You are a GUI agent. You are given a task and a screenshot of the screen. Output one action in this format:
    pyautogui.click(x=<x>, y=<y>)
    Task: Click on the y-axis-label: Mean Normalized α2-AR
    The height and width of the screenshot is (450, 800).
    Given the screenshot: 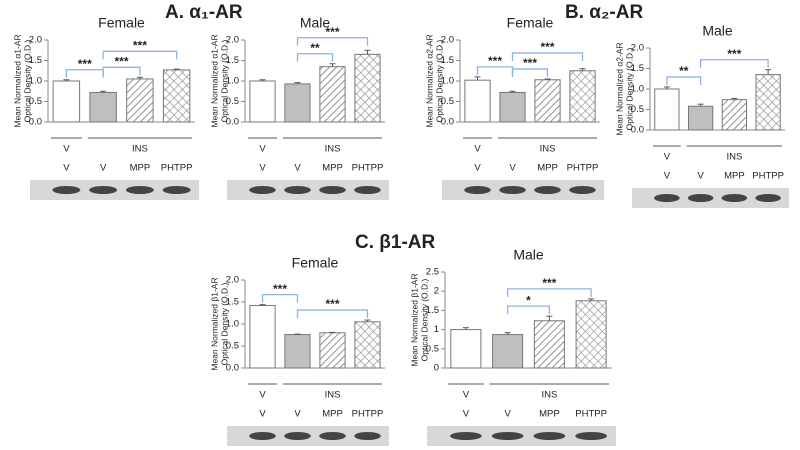 What is the action you would take?
    pyautogui.click(x=429, y=80)
    